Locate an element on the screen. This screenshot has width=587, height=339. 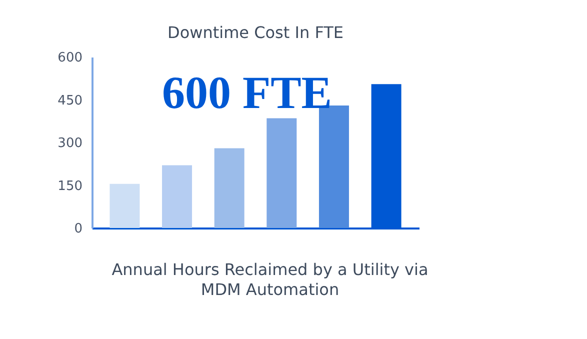
chart-title: Downtime Cost In FTE is located at coordinates (256, 32).